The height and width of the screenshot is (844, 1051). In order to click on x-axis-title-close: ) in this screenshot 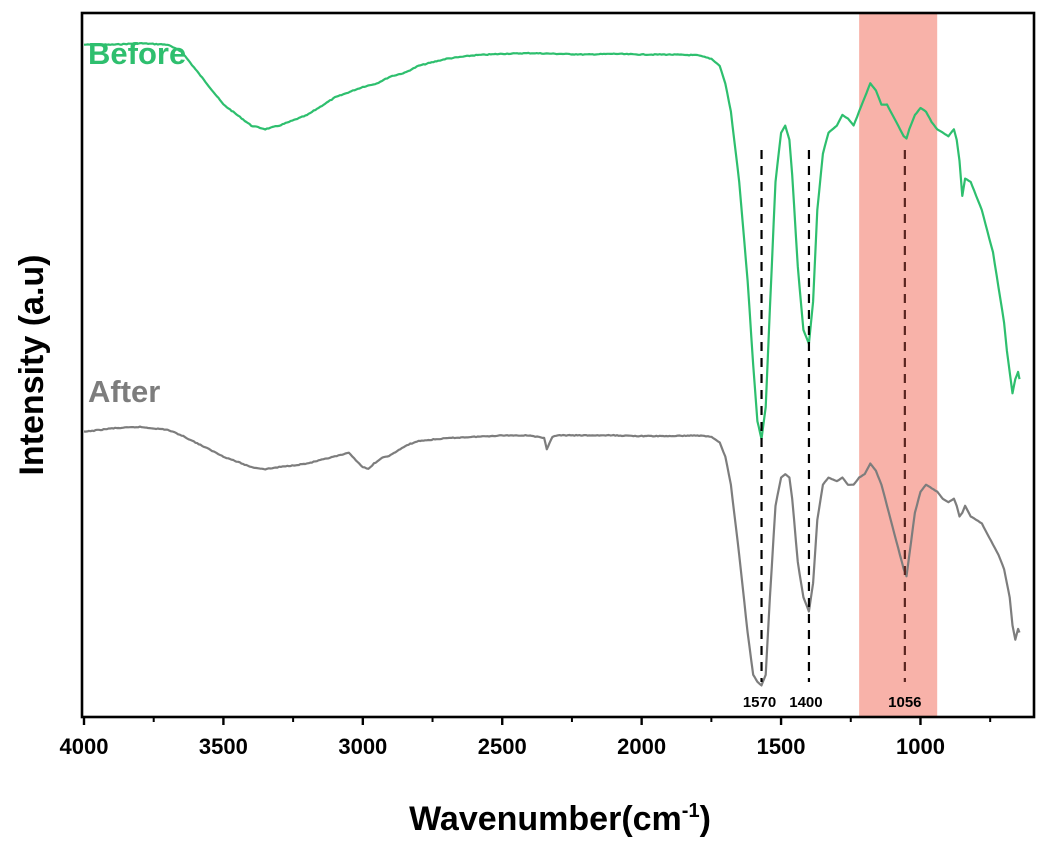, I will do `click(705, 819)`.